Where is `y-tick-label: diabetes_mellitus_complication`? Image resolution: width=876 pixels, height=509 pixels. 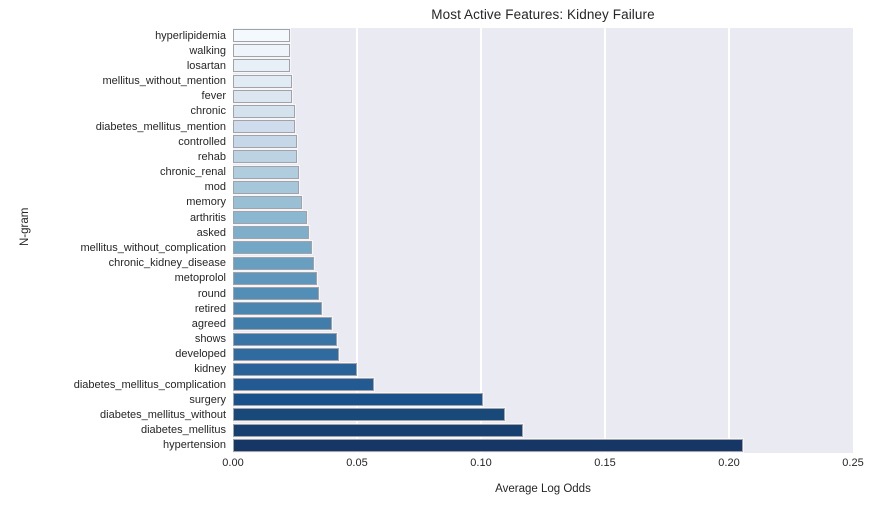
y-tick-label: diabetes_mellitus_complication is located at coordinates (149, 384).